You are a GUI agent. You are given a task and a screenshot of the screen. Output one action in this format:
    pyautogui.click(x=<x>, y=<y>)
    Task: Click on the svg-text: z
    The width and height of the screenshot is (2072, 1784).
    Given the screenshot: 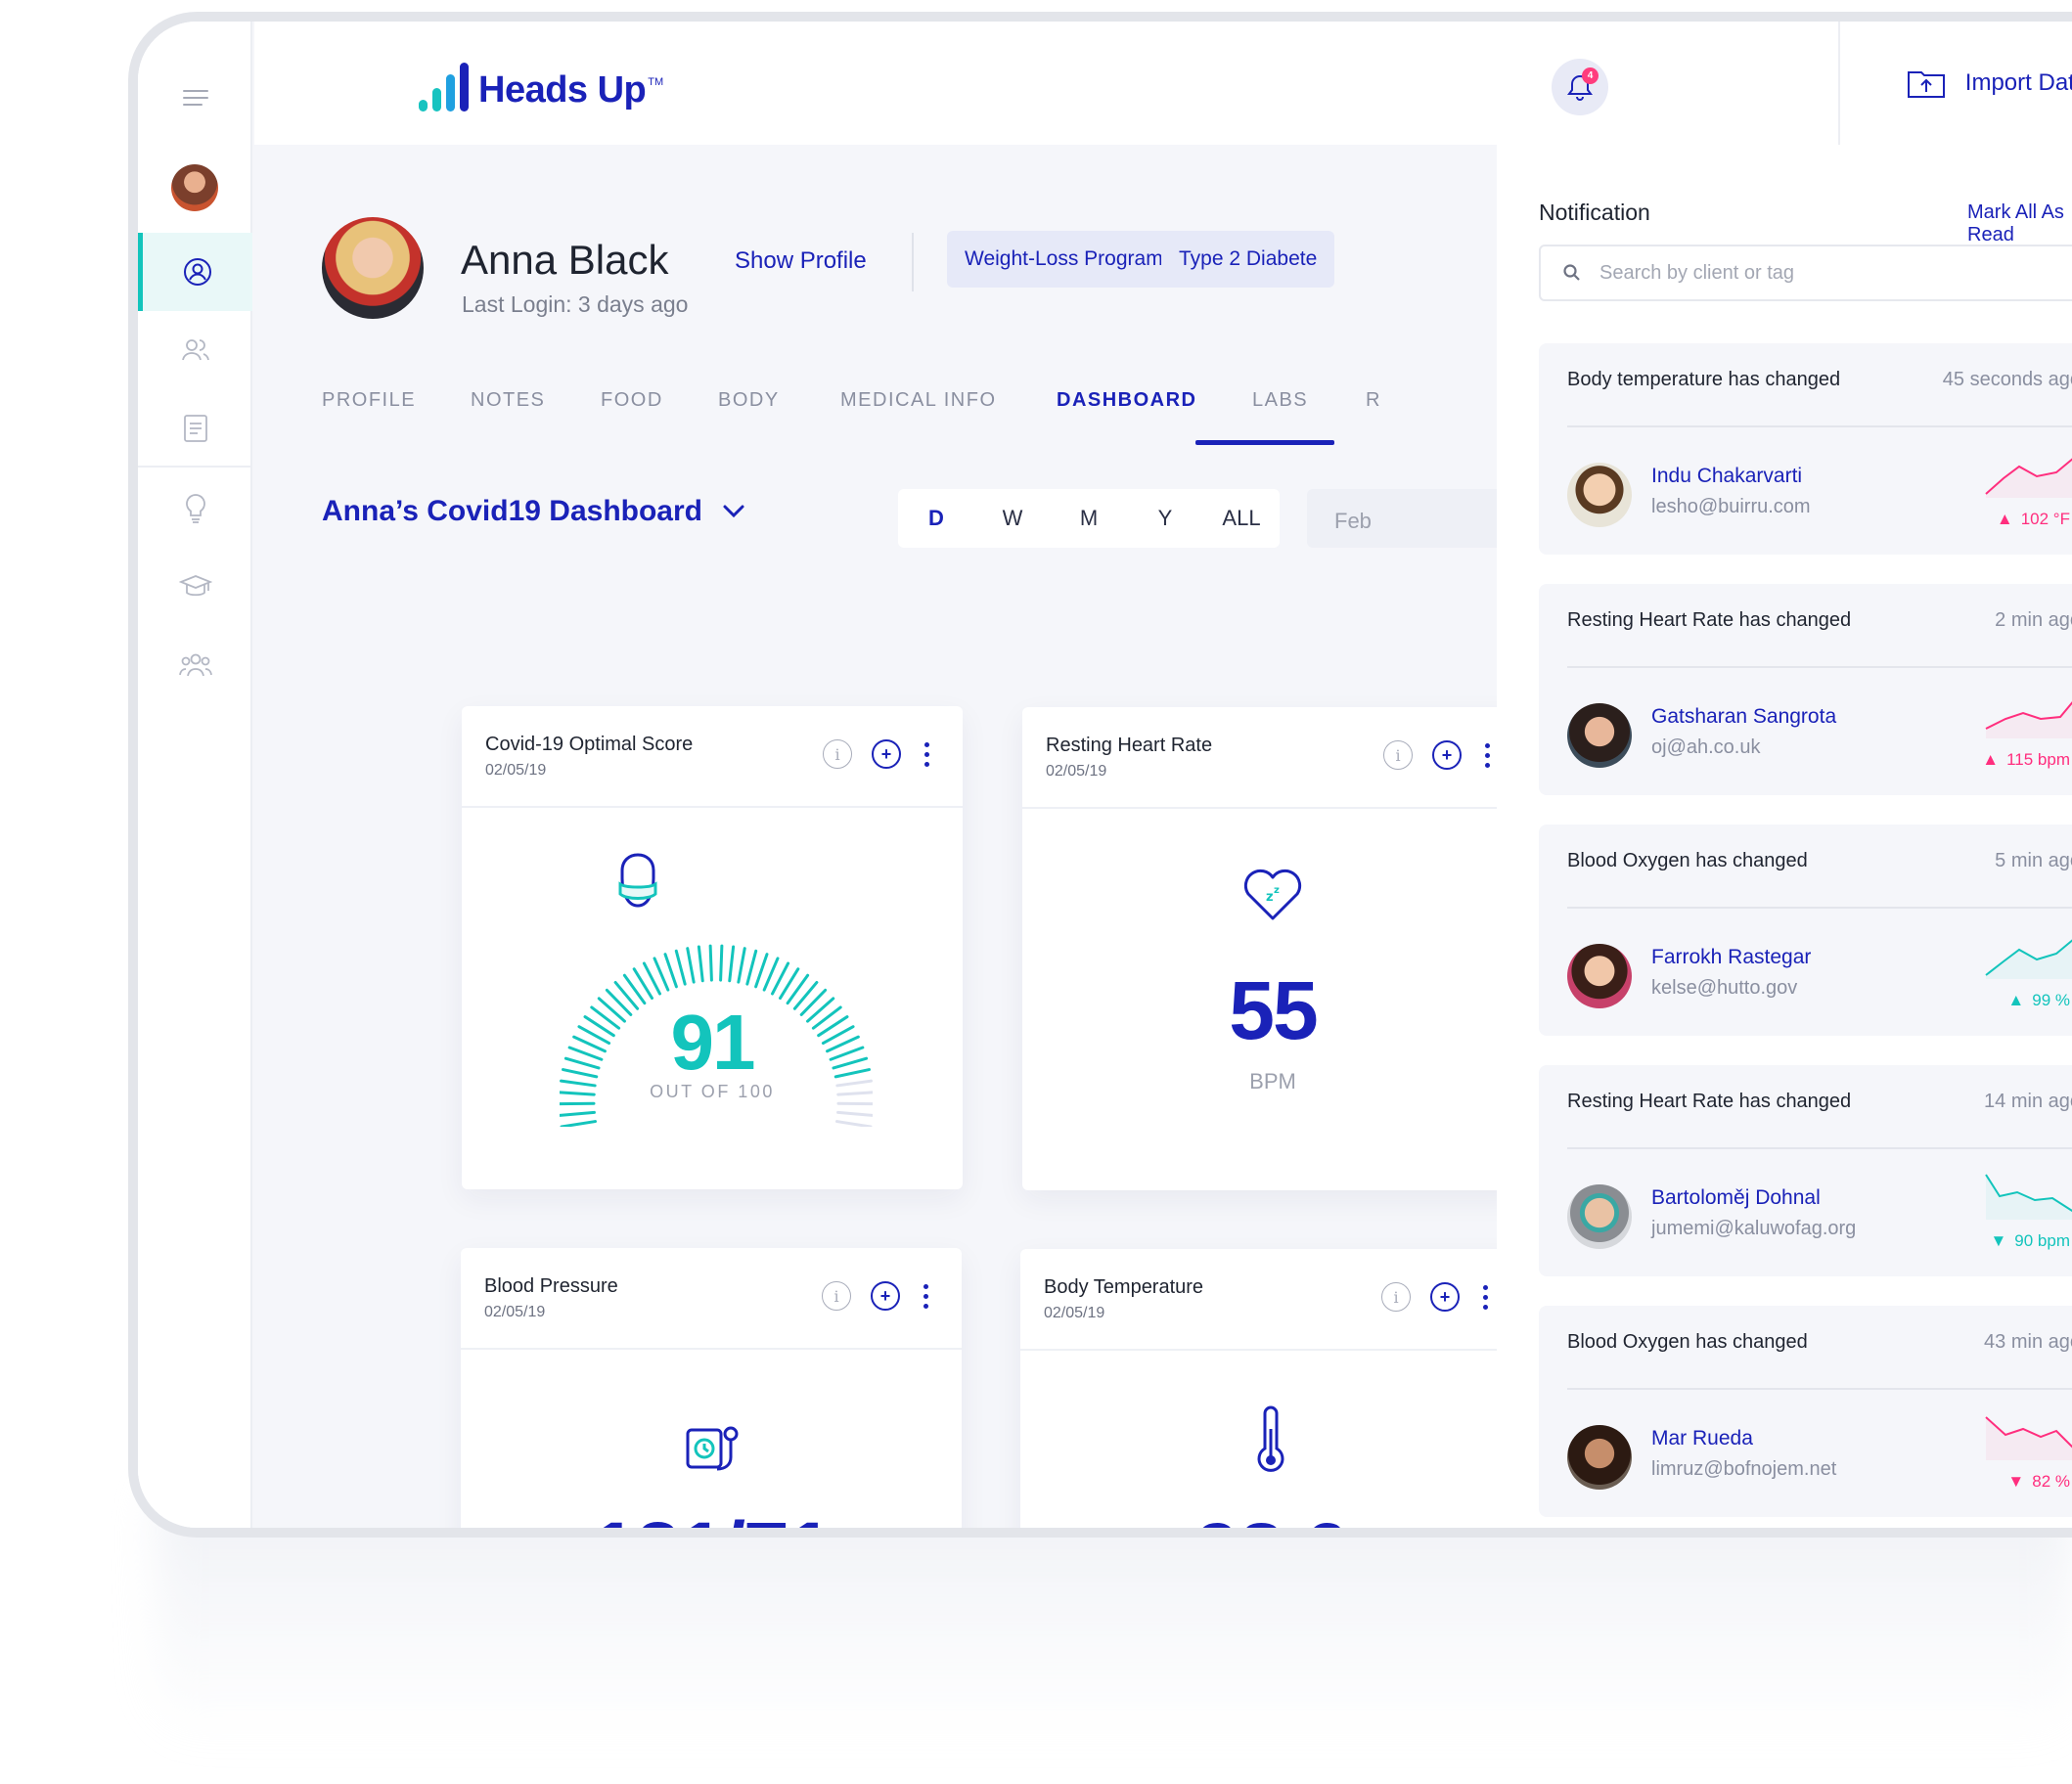 What is the action you would take?
    pyautogui.click(x=1277, y=890)
    